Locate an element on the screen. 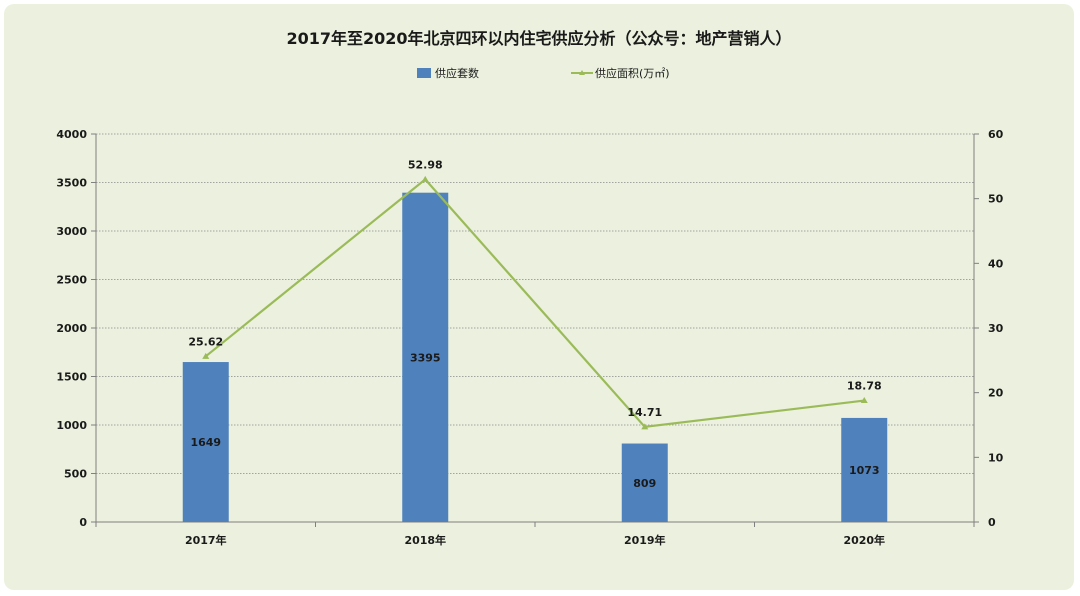 The width and height of the screenshot is (1080, 596). bar-value-label: 3395 is located at coordinates (425, 357).